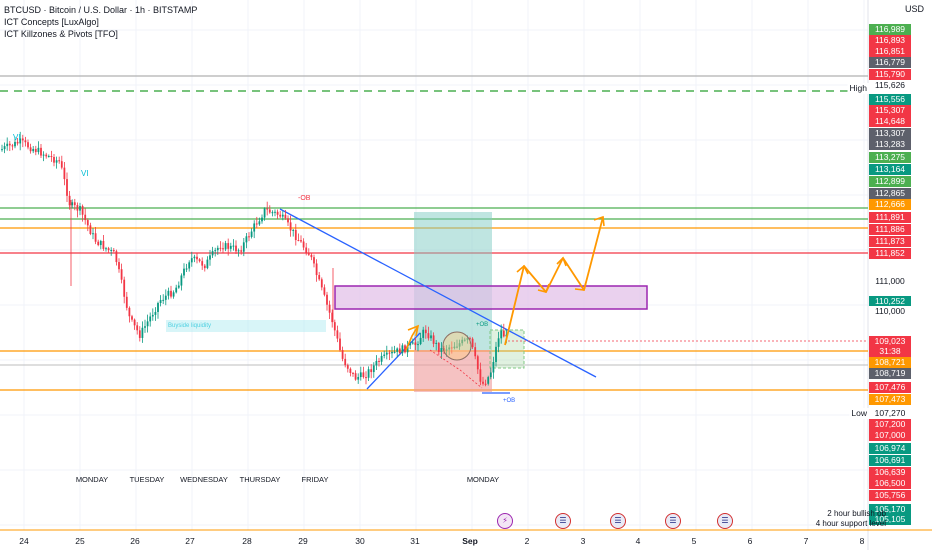 This screenshot has width=932, height=550. Describe the element at coordinates (491, 297) in the screenshot. I see `highlight-zone-box` at that location.